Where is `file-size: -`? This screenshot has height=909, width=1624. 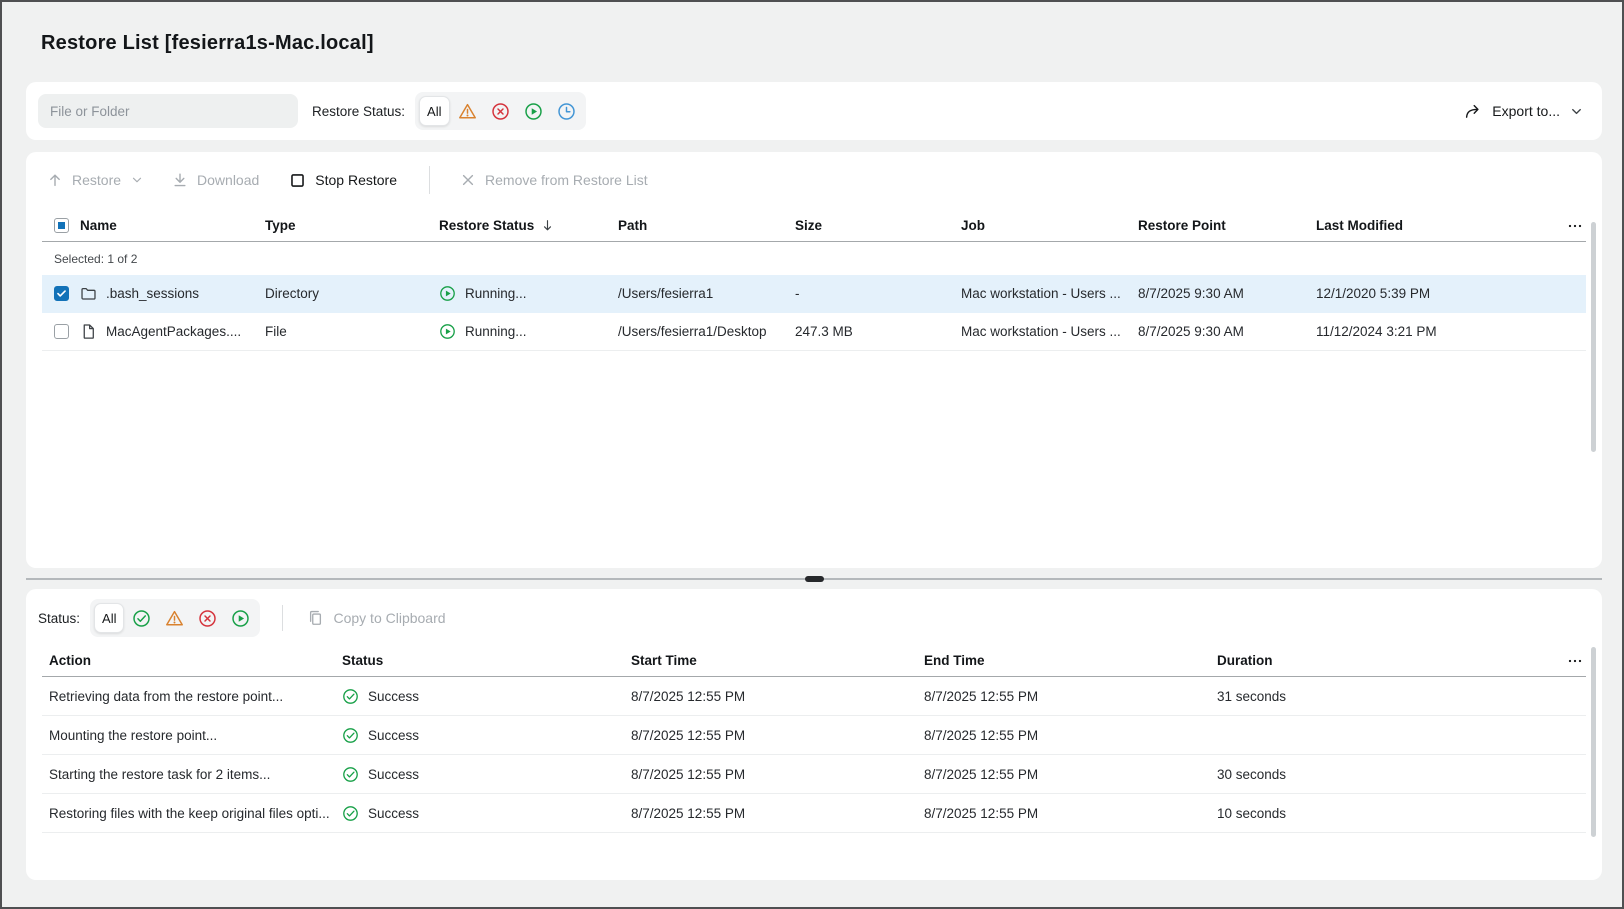
file-size: - is located at coordinates (797, 293).